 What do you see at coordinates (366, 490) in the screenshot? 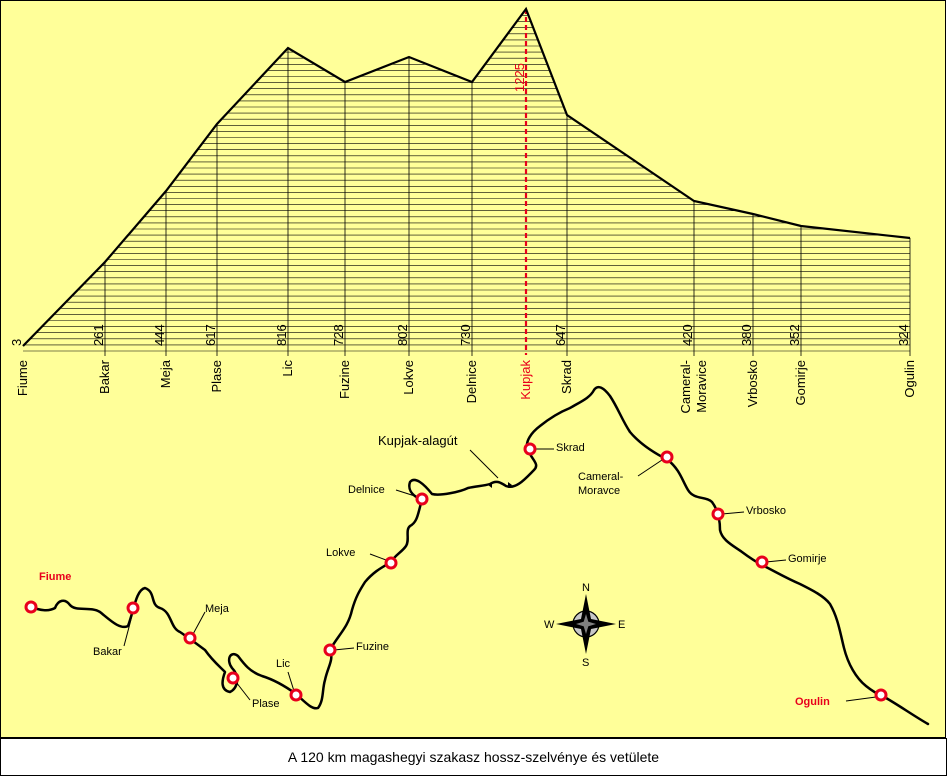
I see `map-label-delnice: Delnice` at bounding box center [366, 490].